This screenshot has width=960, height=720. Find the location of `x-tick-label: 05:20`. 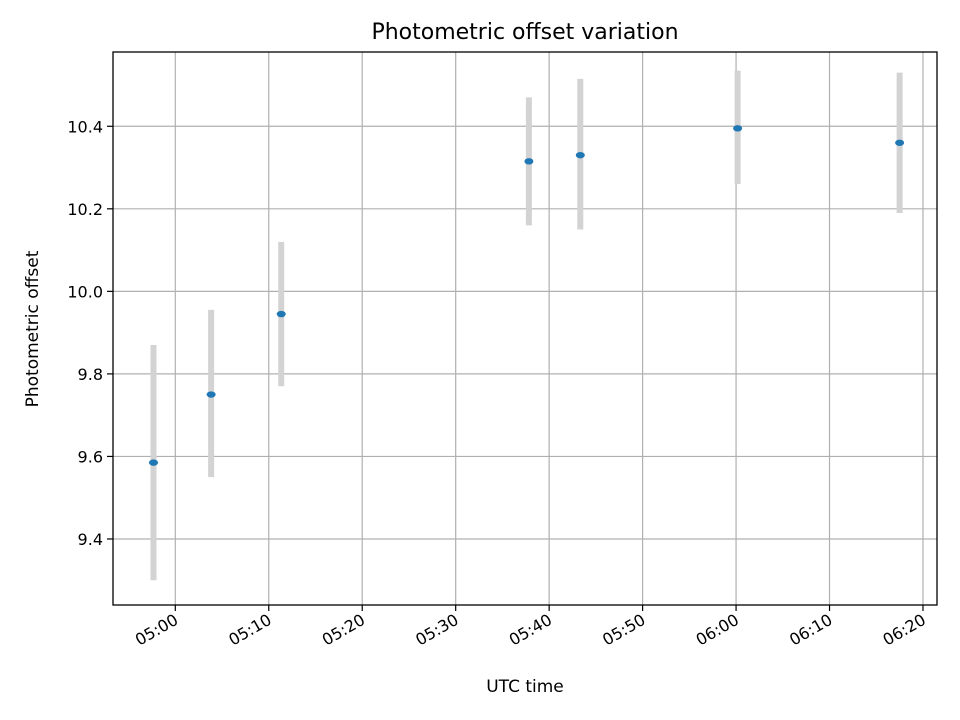

x-tick-label: 05:20 is located at coordinates (343, 630).